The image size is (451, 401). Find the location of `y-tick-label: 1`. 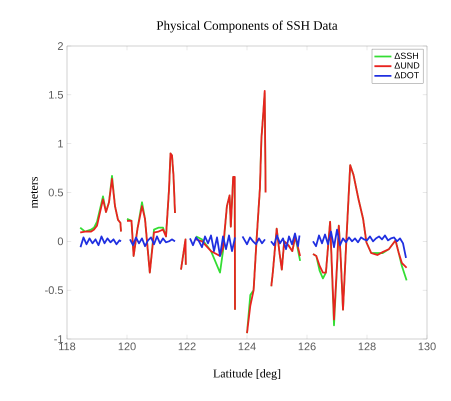

y-tick-label: 1 is located at coordinates (60, 144).